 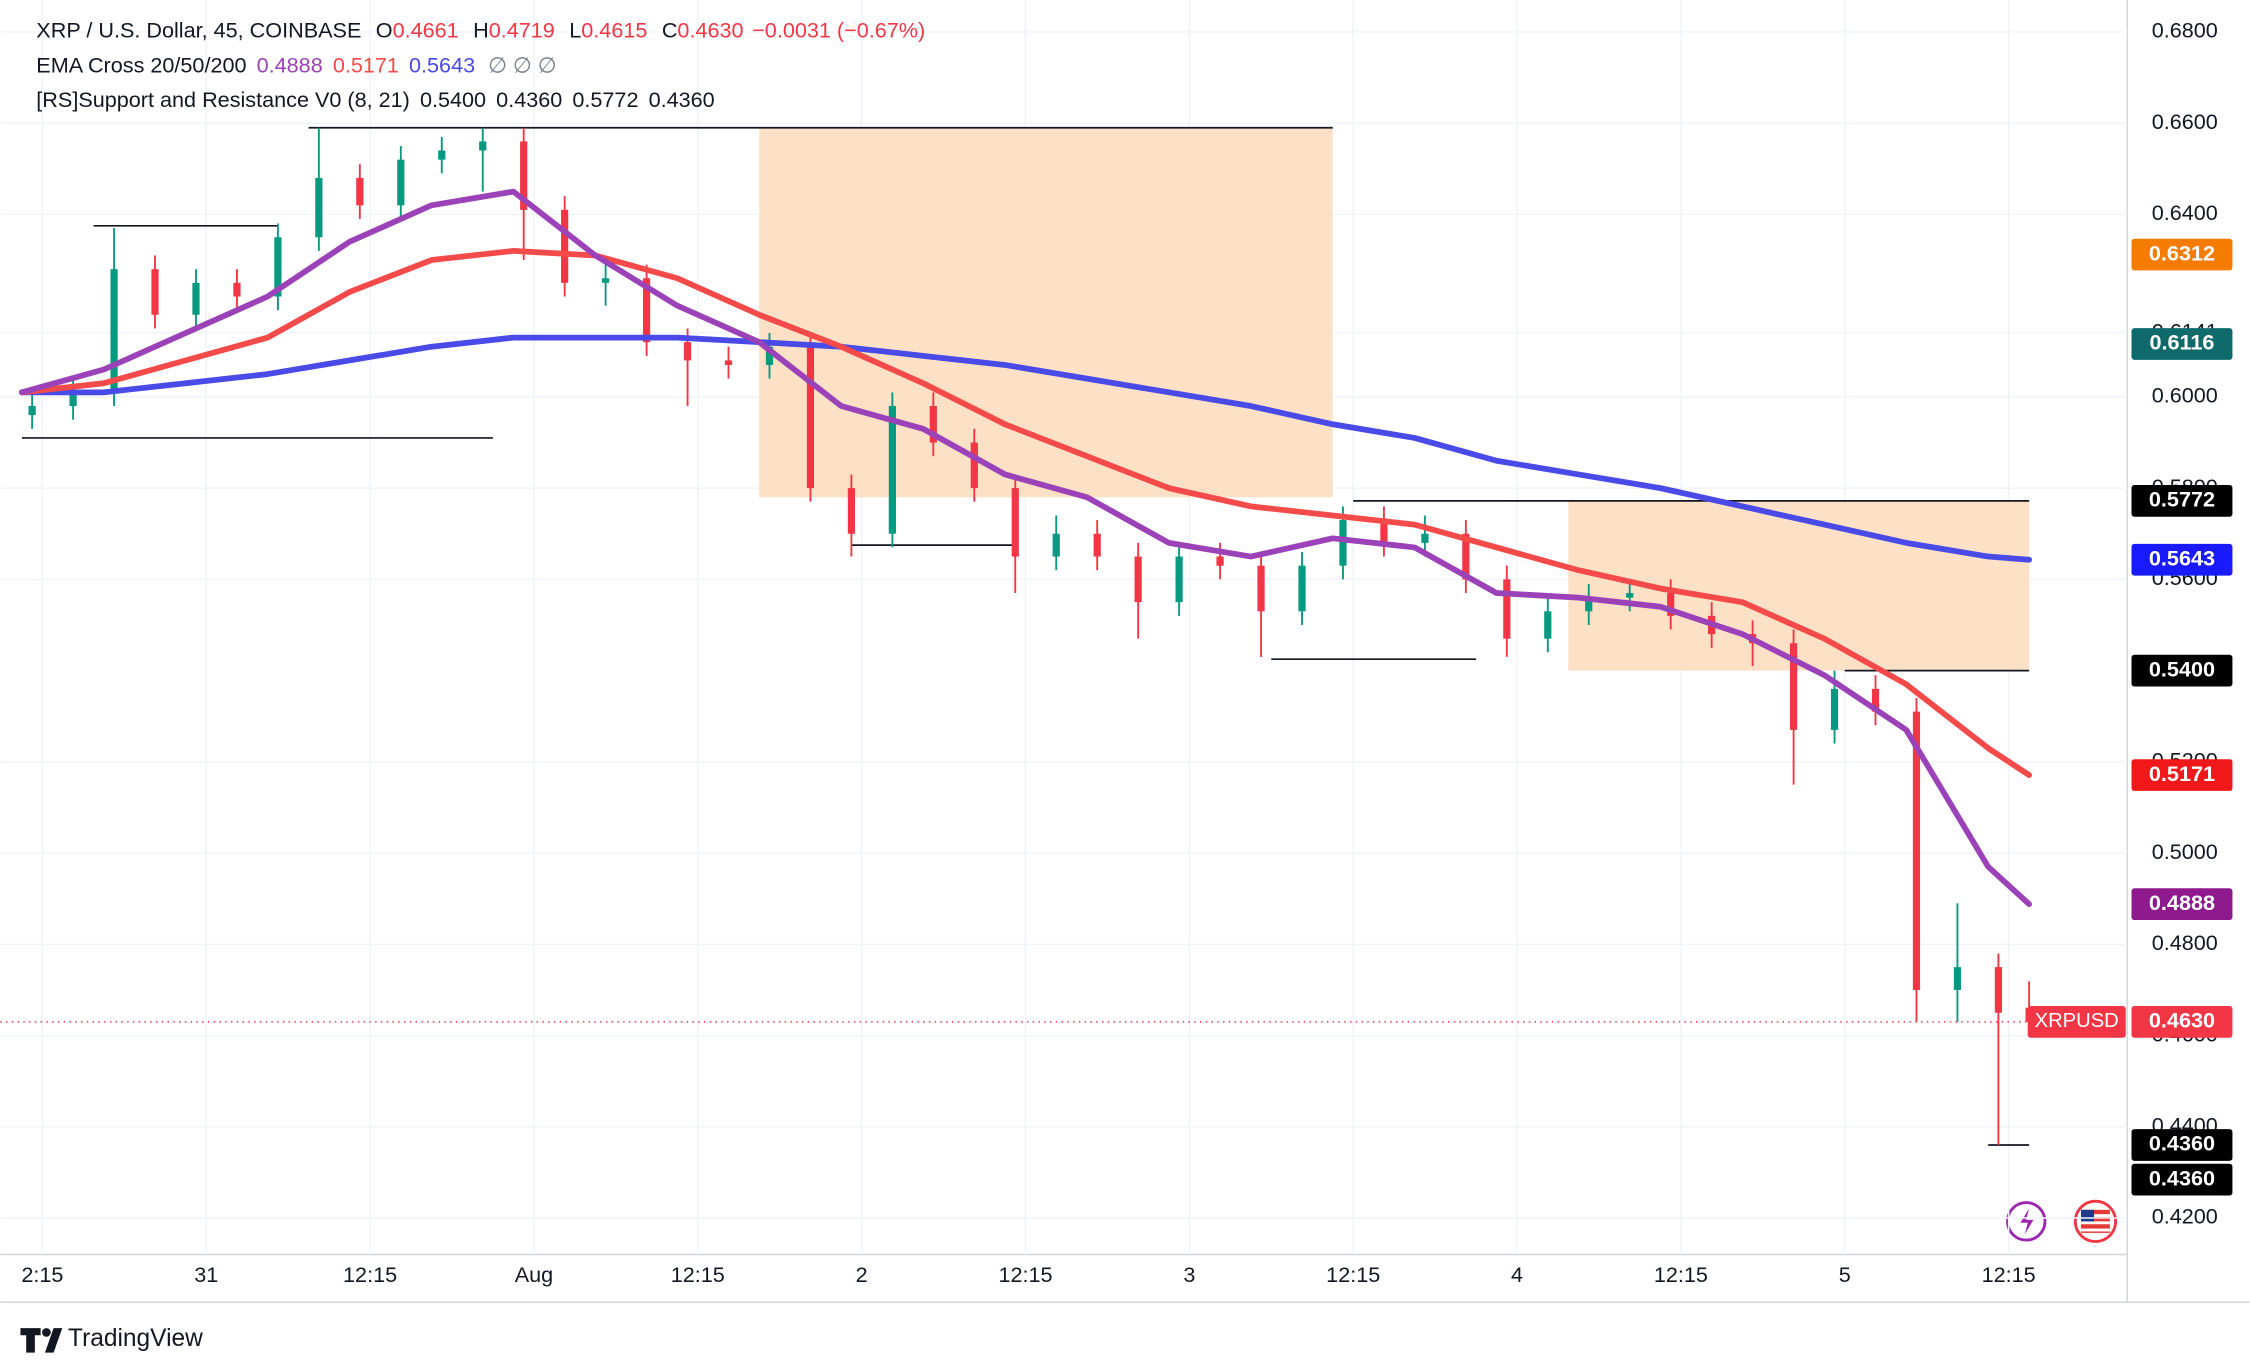 I want to click on x-tick-label: 3, so click(x=1189, y=1274).